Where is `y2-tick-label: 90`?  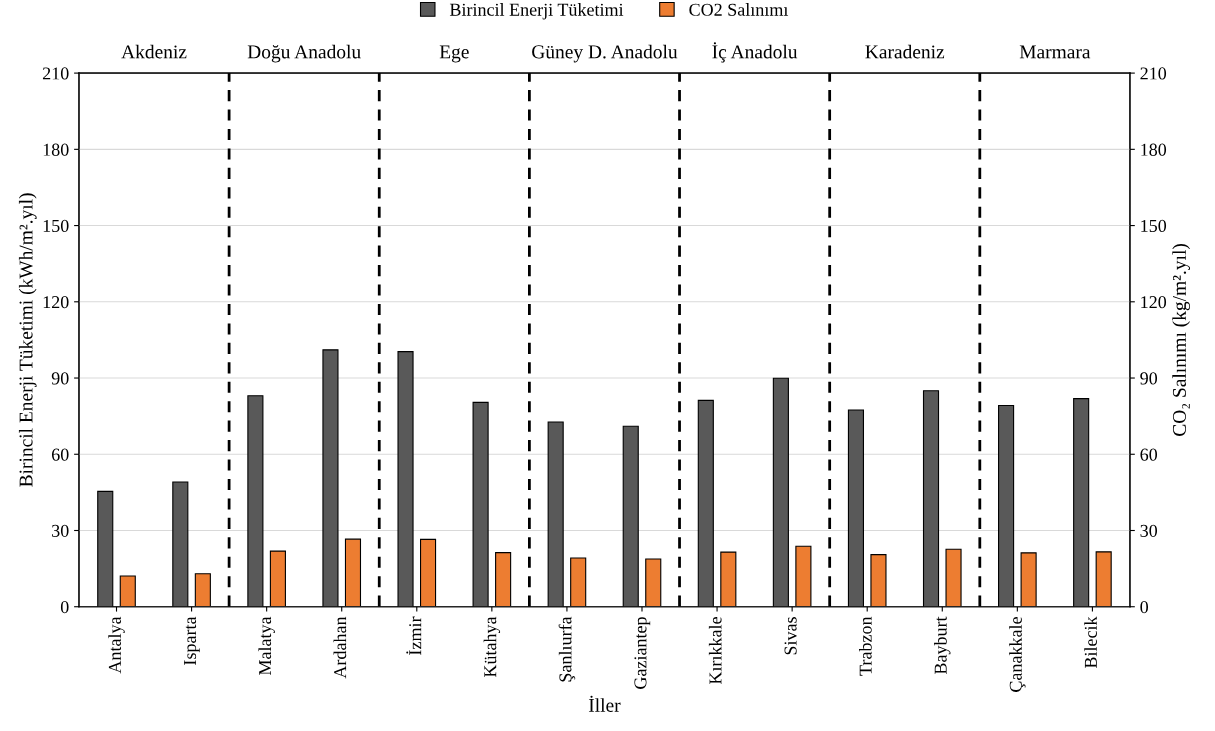 y2-tick-label: 90 is located at coordinates (1149, 378).